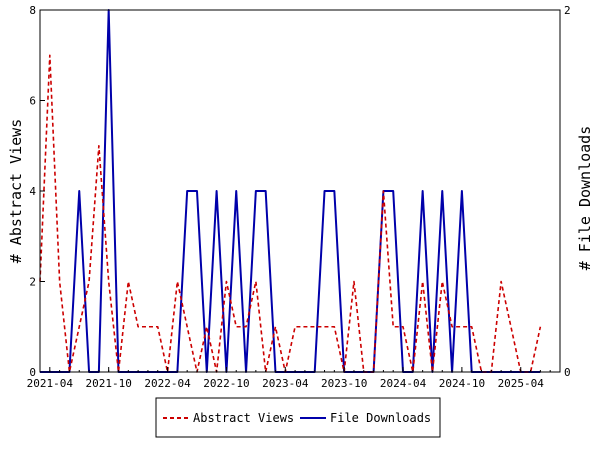  I want to click on x-tick-label-2022-04: 2022-04, so click(167, 383).